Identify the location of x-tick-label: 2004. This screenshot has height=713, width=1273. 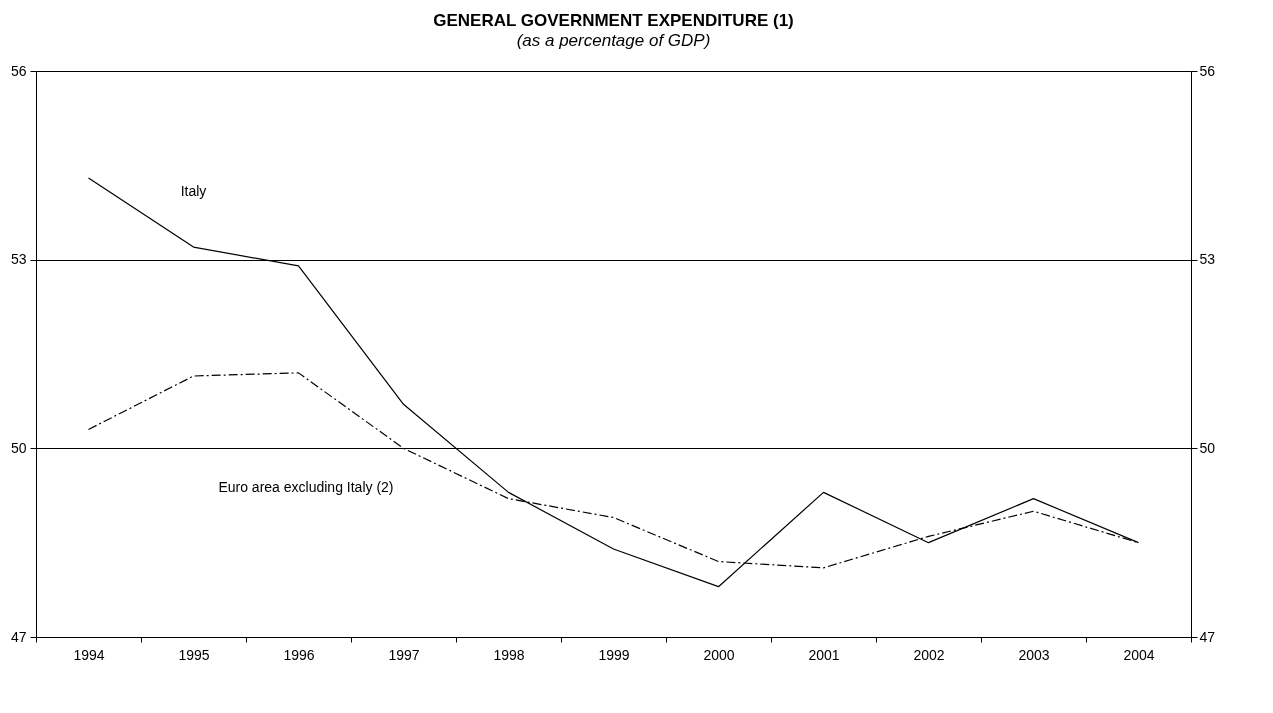
(1139, 654).